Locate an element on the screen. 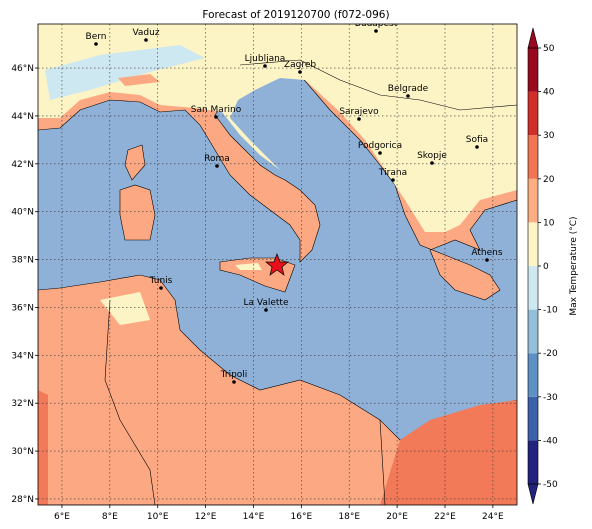 This screenshot has width=592, height=529. city-label: Tirana is located at coordinates (392, 173).